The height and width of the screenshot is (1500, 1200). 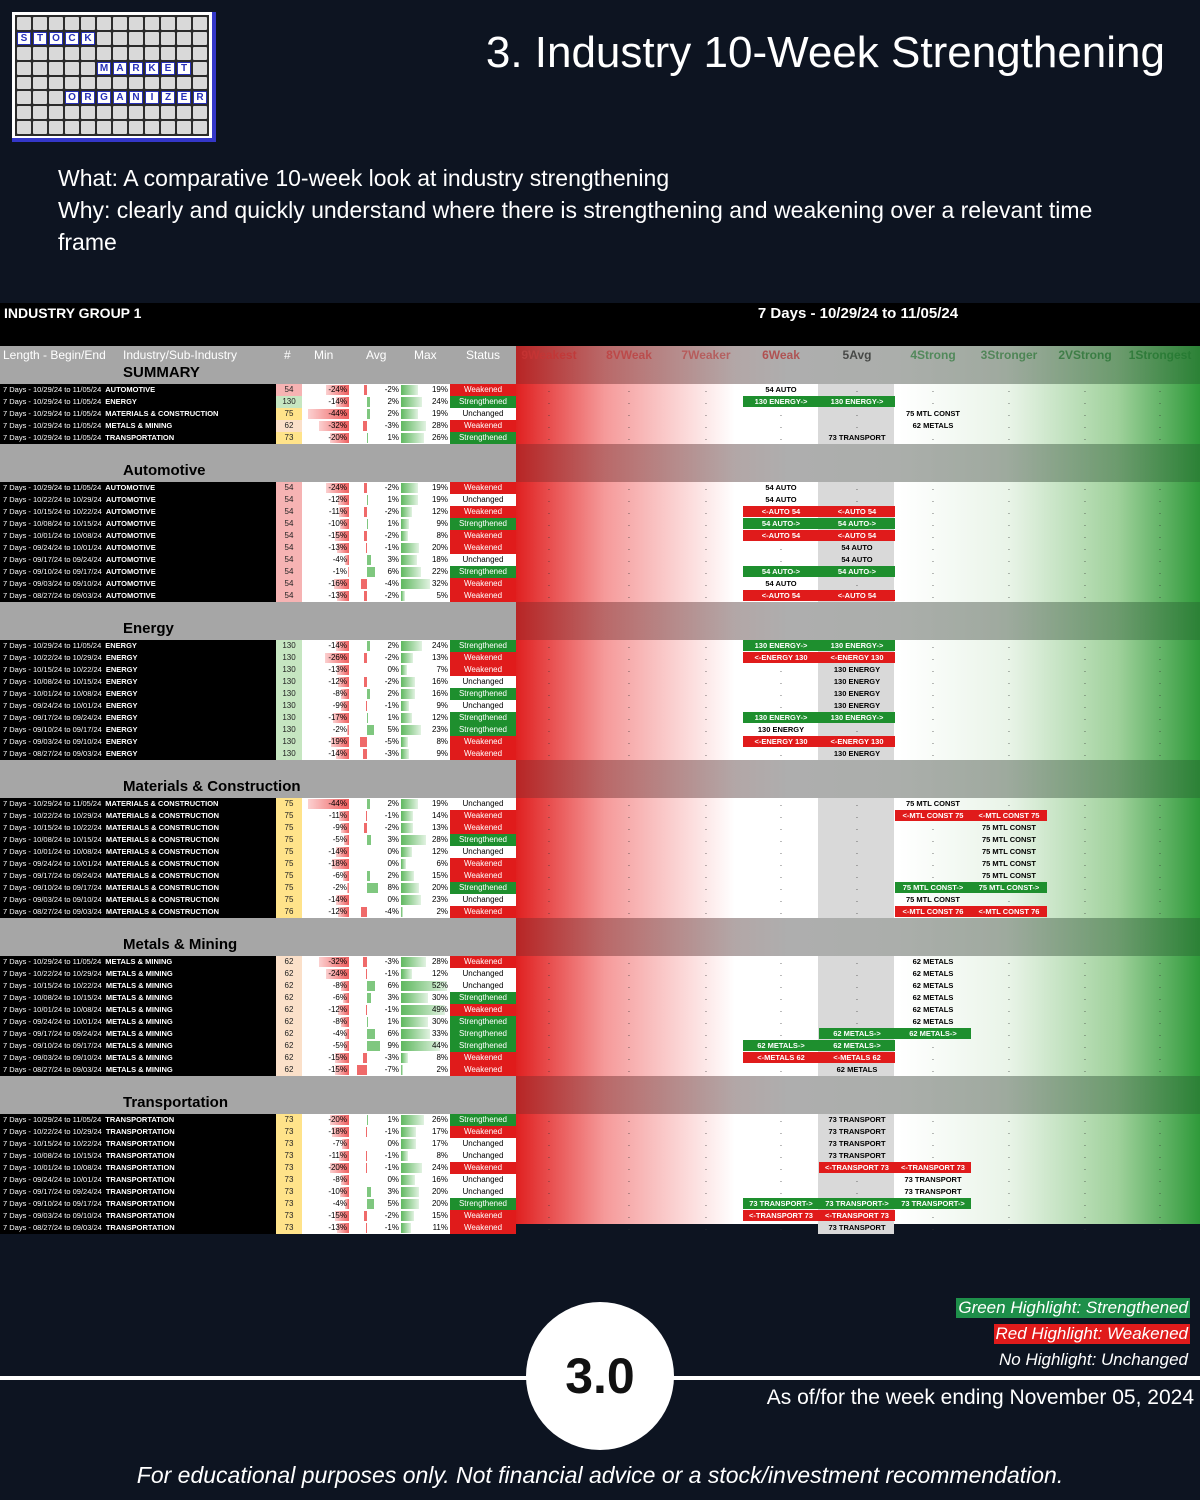 I want to click on row-max-value: 20%, so click(x=439, y=1203).